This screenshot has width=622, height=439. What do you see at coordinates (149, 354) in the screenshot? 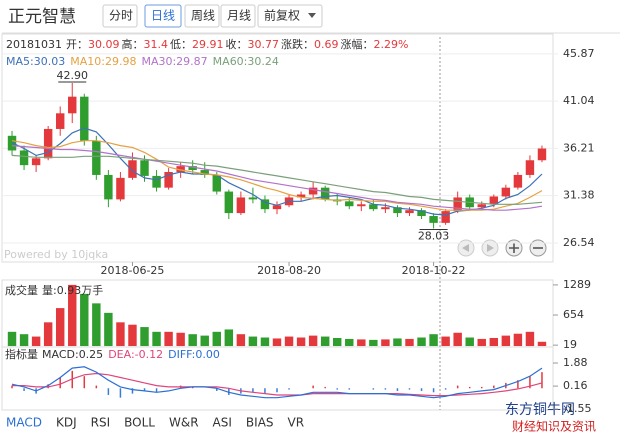
I see `macd-legend-value: -0.12` at bounding box center [149, 354].